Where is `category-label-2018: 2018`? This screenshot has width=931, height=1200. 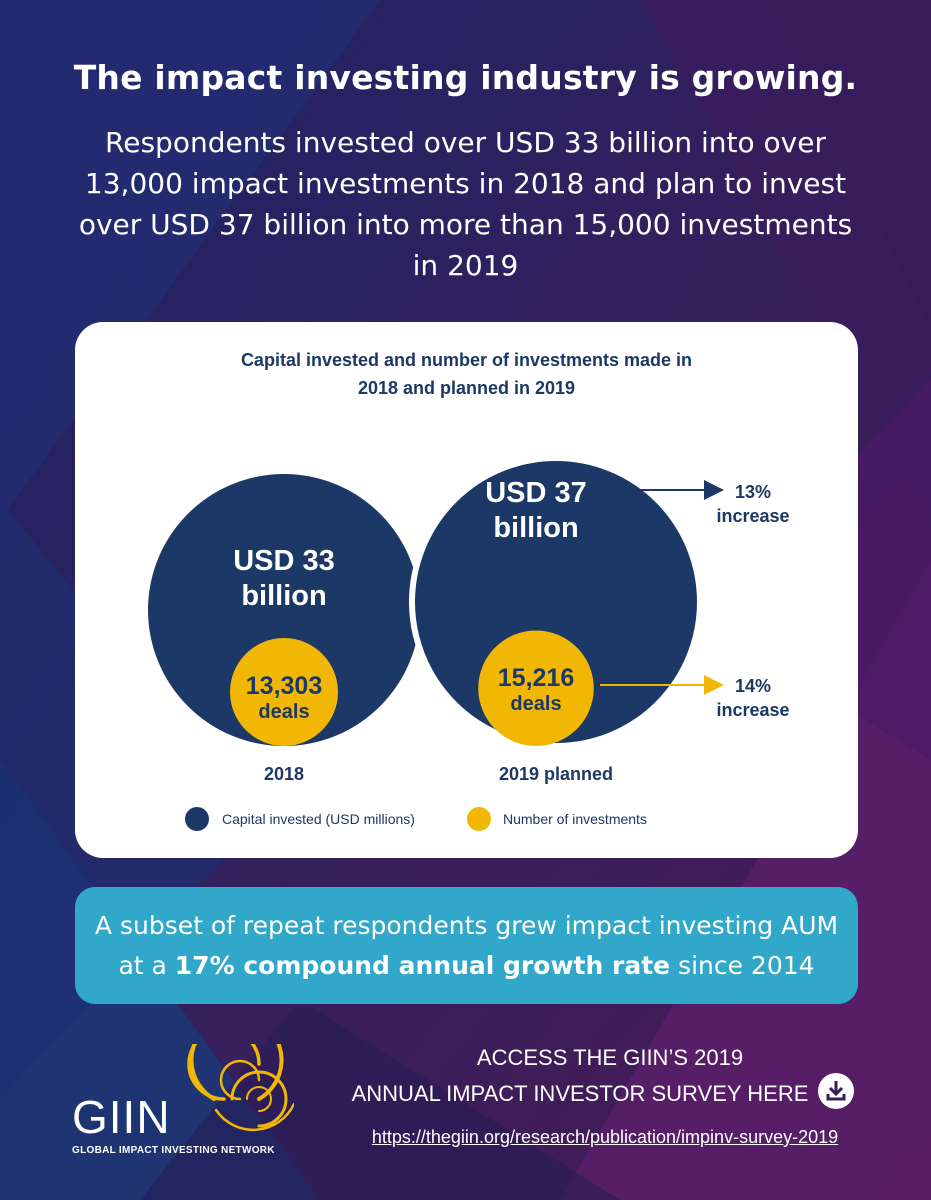 category-label-2018: 2018 is located at coordinates (284, 774).